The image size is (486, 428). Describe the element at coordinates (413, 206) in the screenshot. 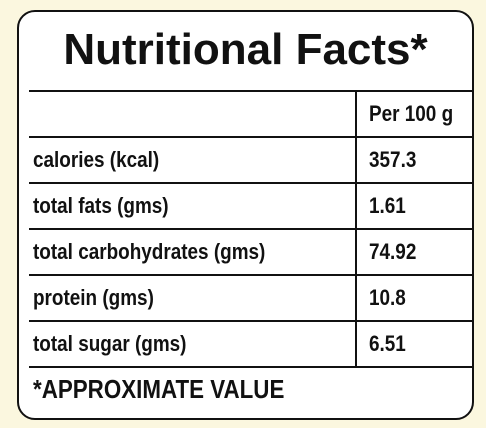

I see `row-value-cell: 1.61` at that location.